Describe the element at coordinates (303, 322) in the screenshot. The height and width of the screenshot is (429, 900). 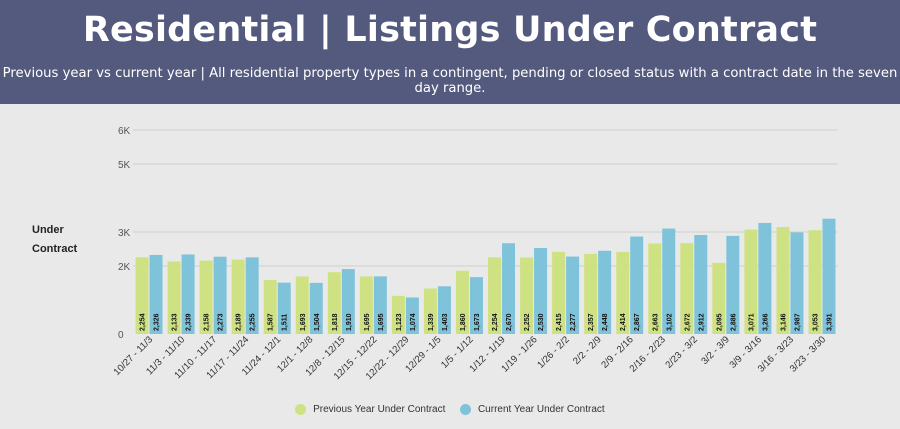
I see `bar-value-label: 1,693` at that location.